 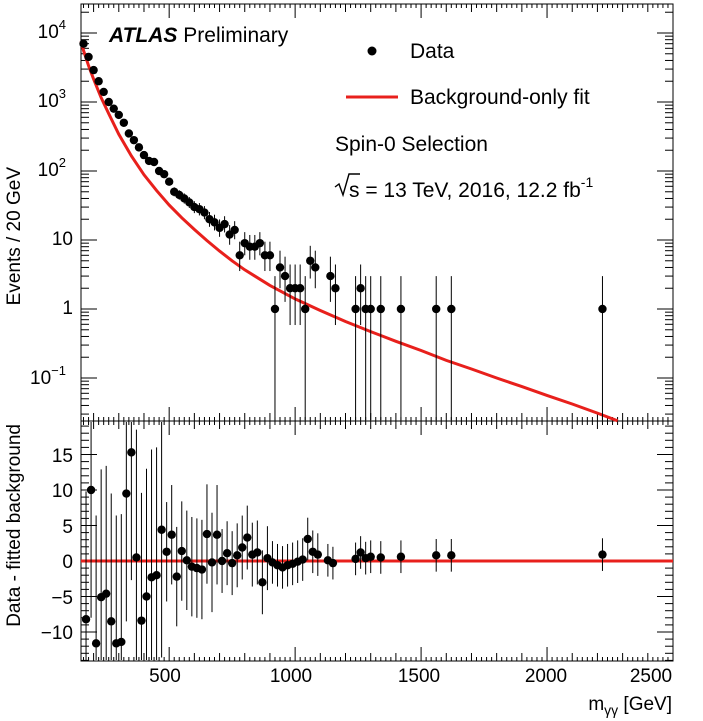 I want to click on atlas-label: ATLAS Preliminary, so click(x=198, y=35).